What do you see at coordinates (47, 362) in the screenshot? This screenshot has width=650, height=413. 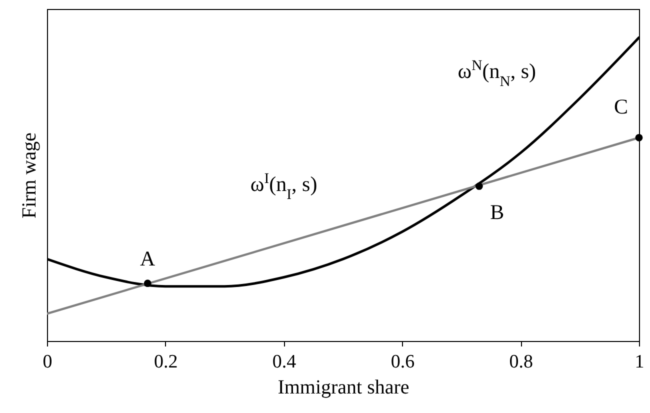 I see `x-tick-label: 0` at bounding box center [47, 362].